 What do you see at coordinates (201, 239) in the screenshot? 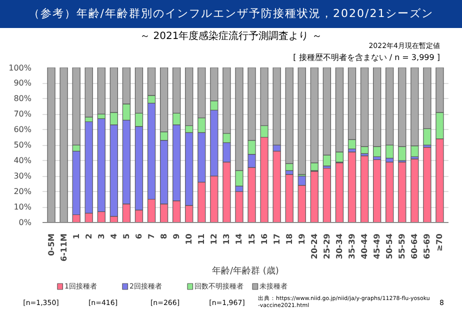
I see `x-tick-label: 11` at bounding box center [201, 239].